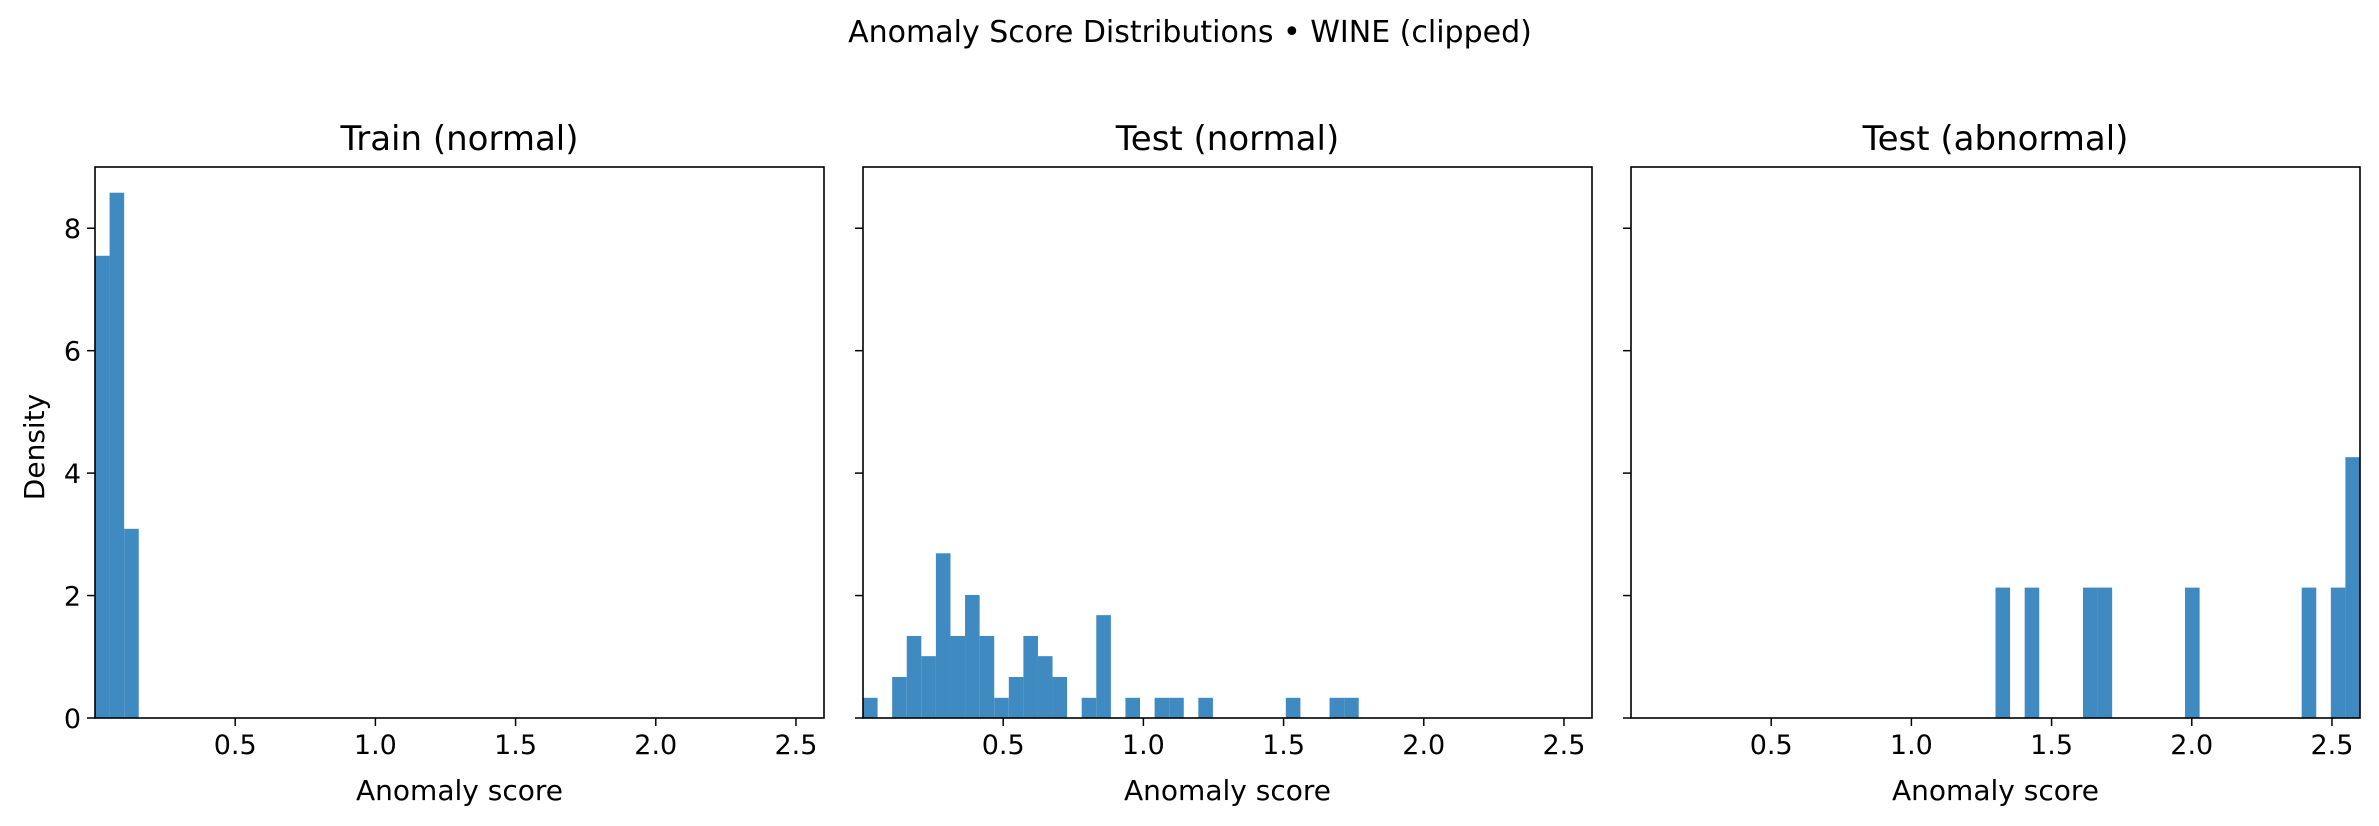 Image resolution: width=2379 pixels, height=826 pixels. I want to click on y-tick-label: 2, so click(72, 597).